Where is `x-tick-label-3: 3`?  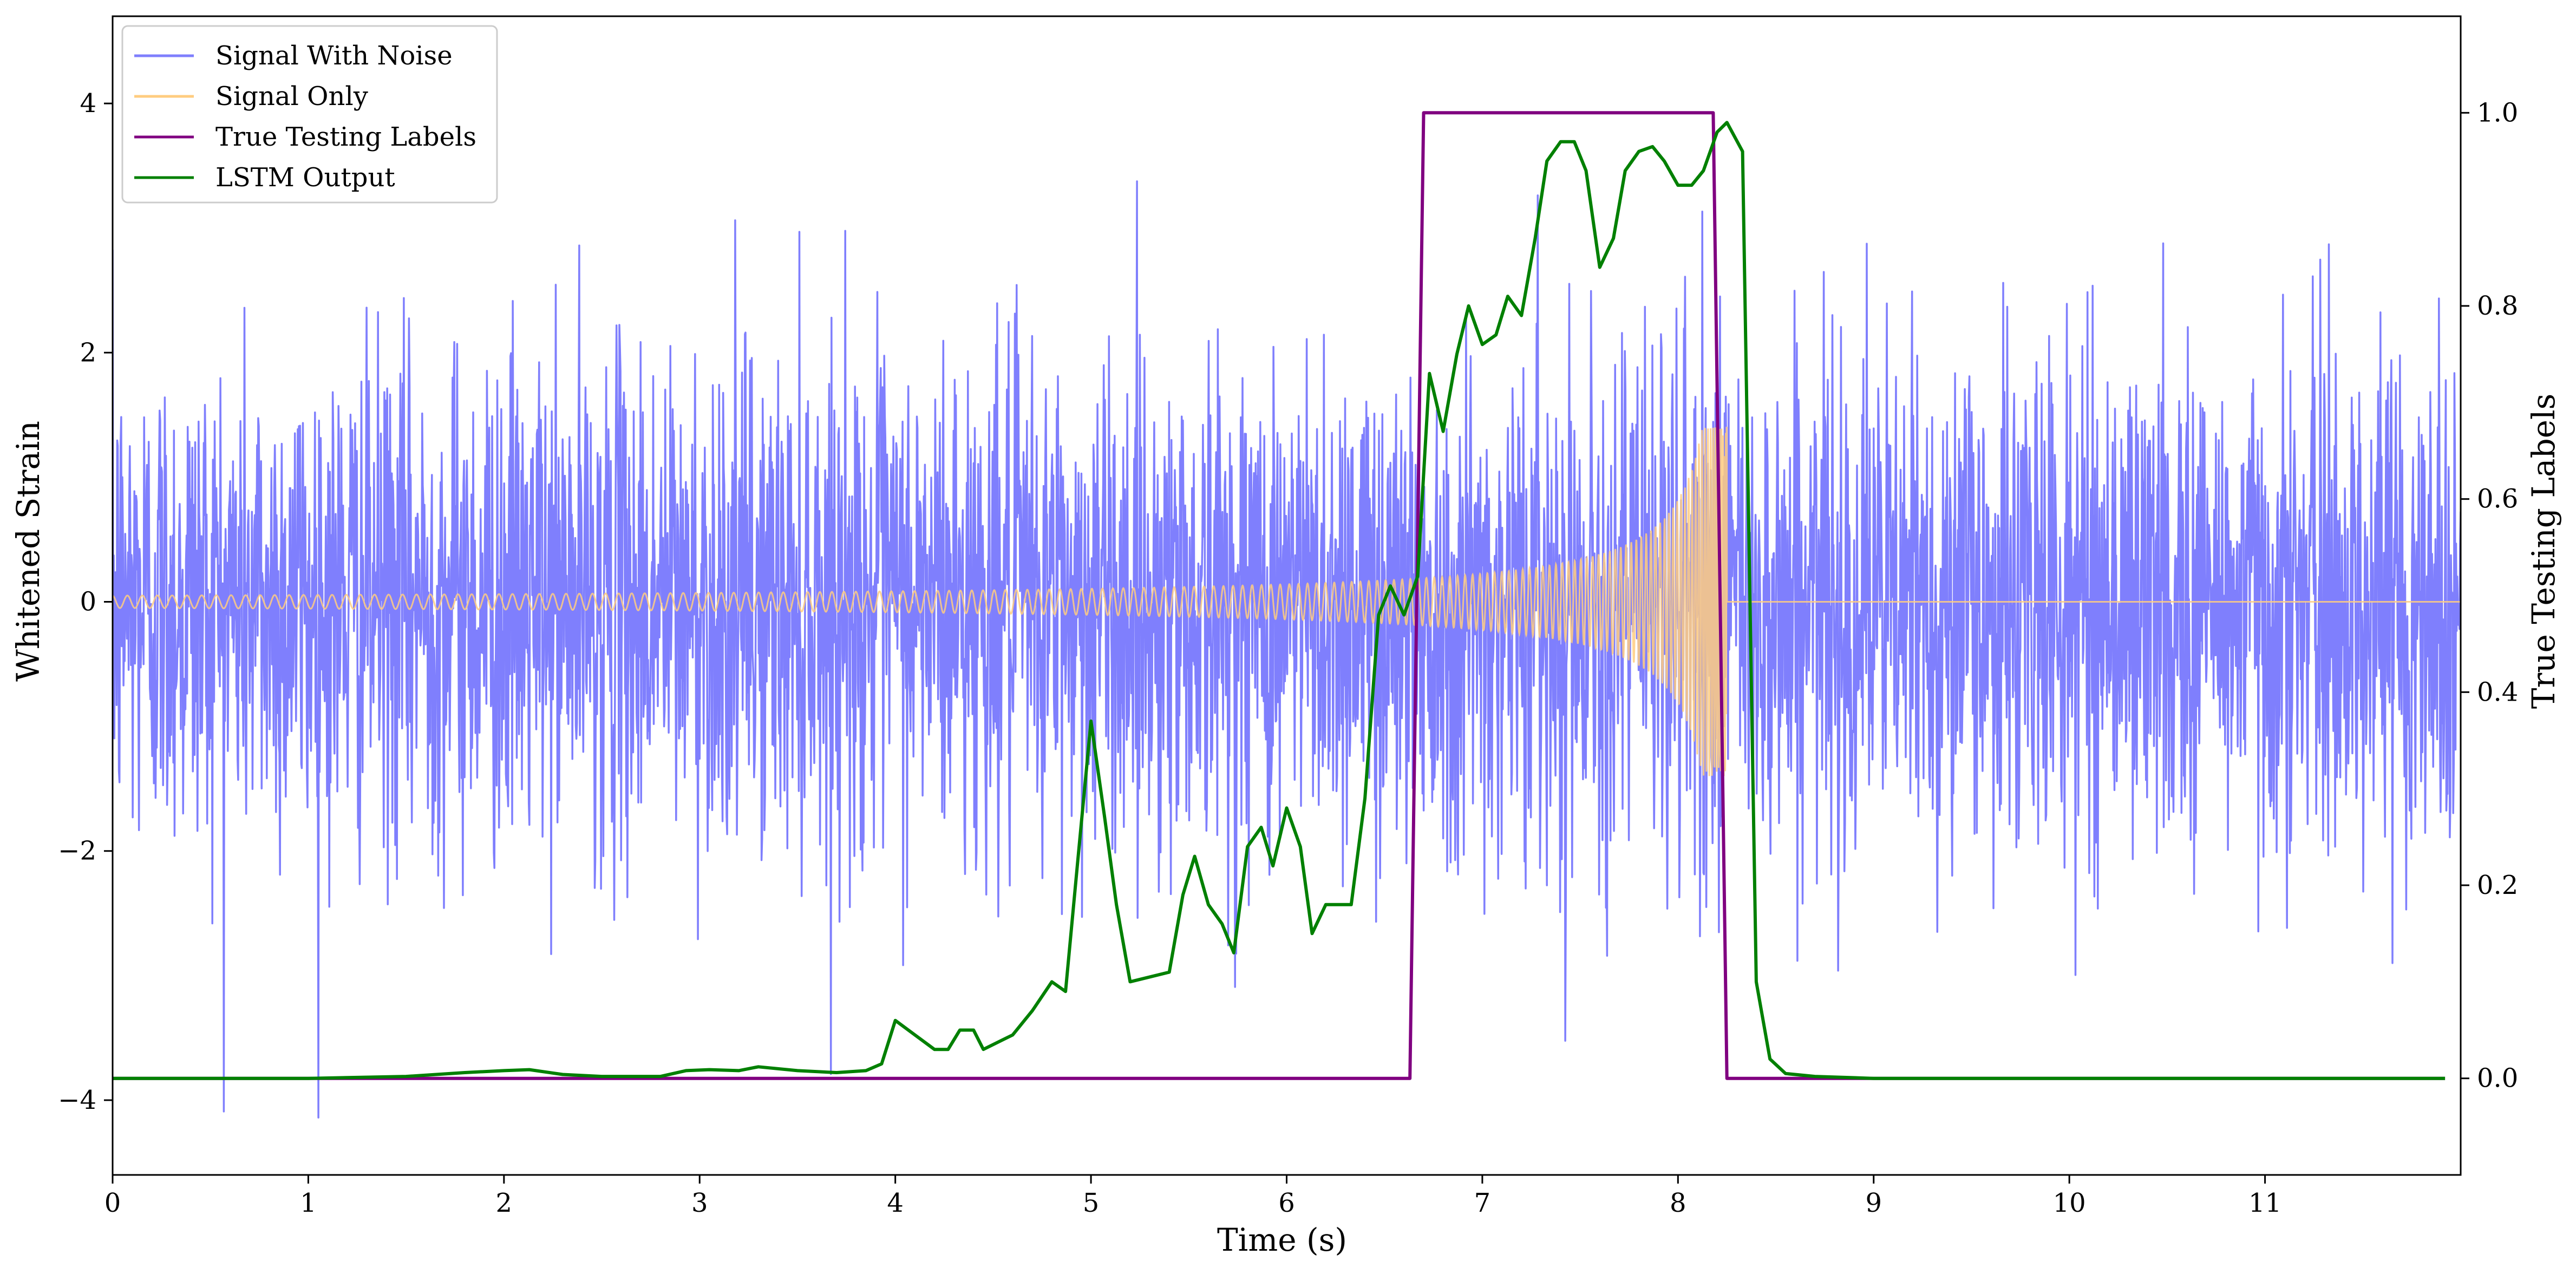
x-tick-label-3: 3 is located at coordinates (699, 1203).